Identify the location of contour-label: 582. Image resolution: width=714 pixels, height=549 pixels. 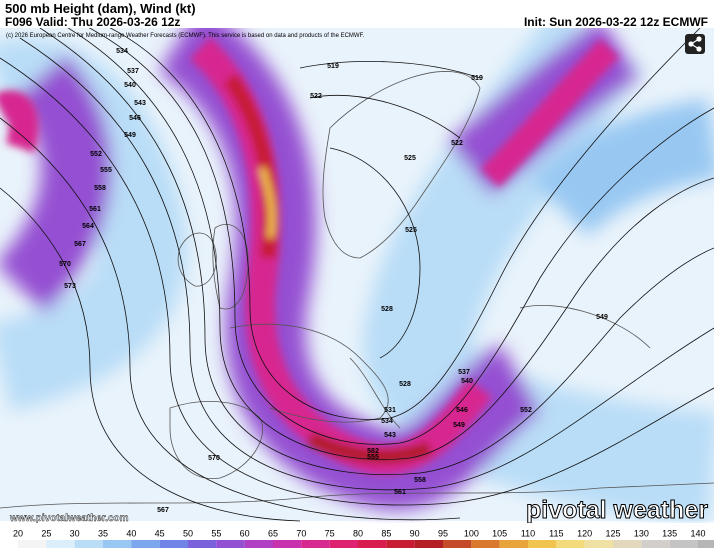
(373, 451).